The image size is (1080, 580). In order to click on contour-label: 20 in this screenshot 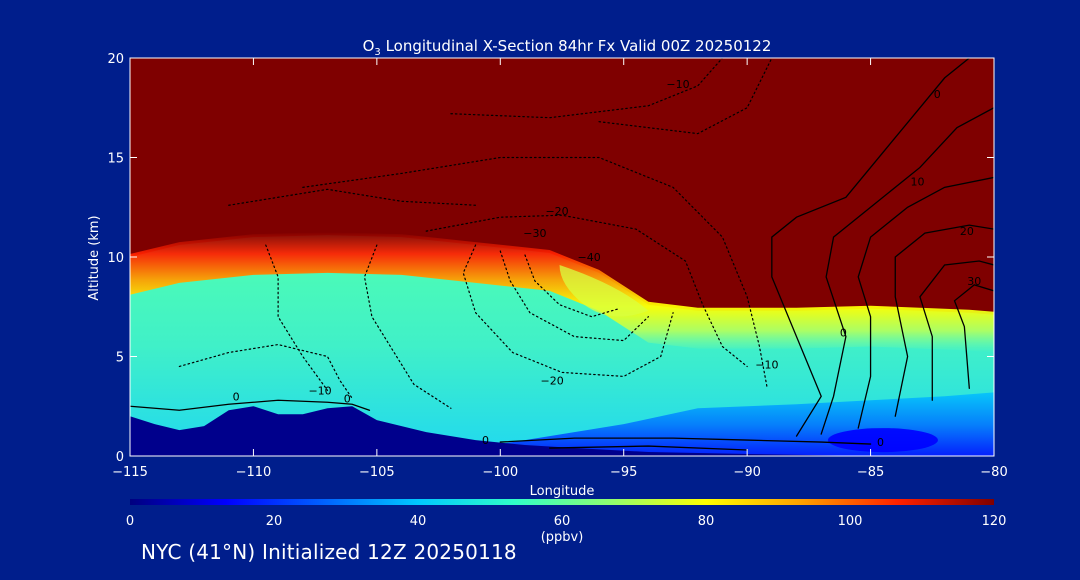, I will do `click(967, 231)`.